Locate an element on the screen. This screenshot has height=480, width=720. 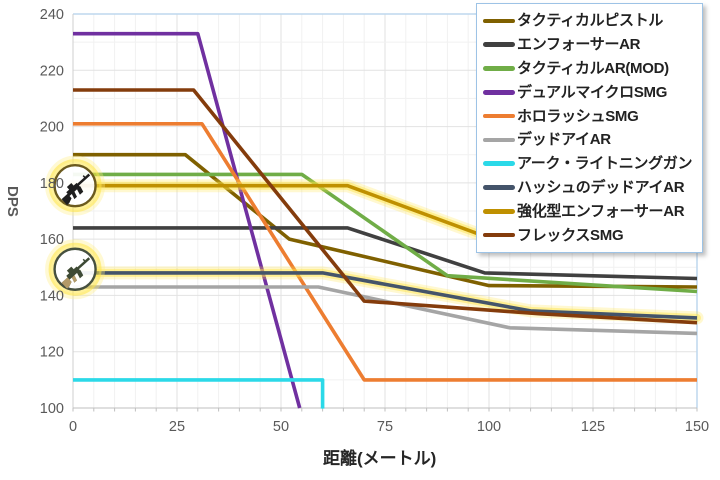
y-tick-label: 140 is located at coordinates (52, 296).